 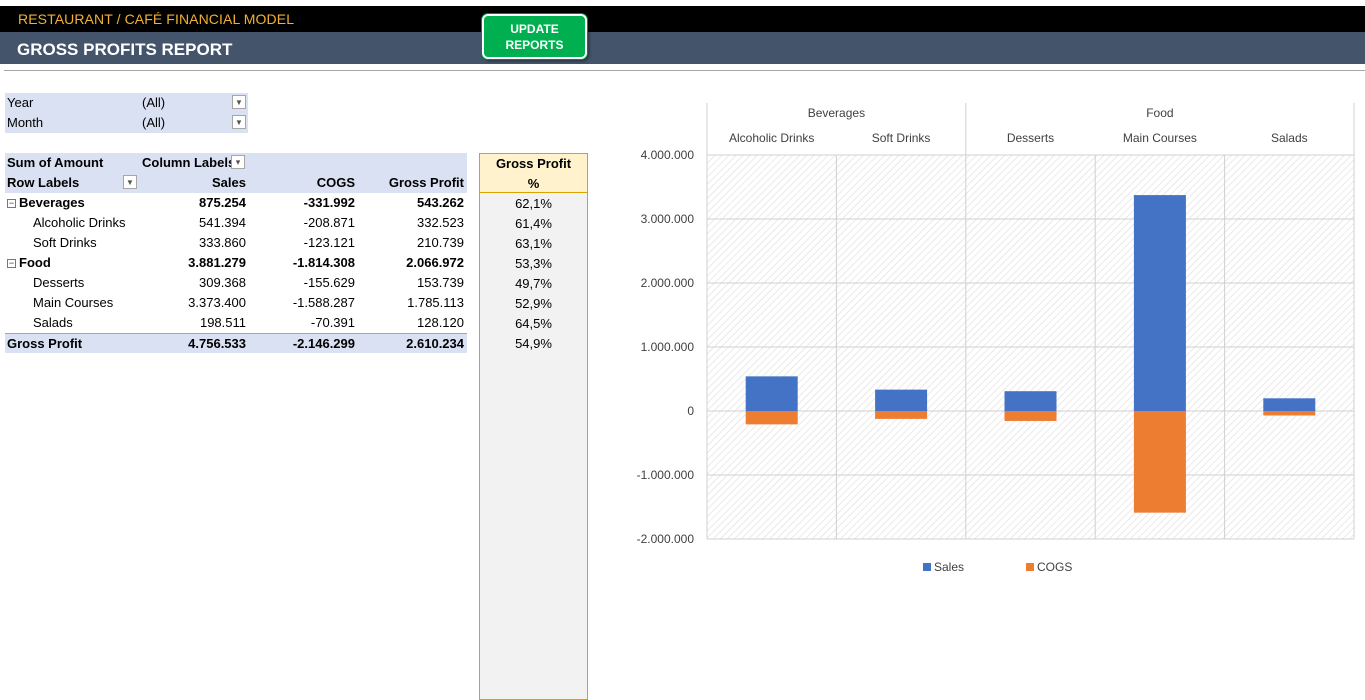 I want to click on group-label: Beverages, so click(x=836, y=113).